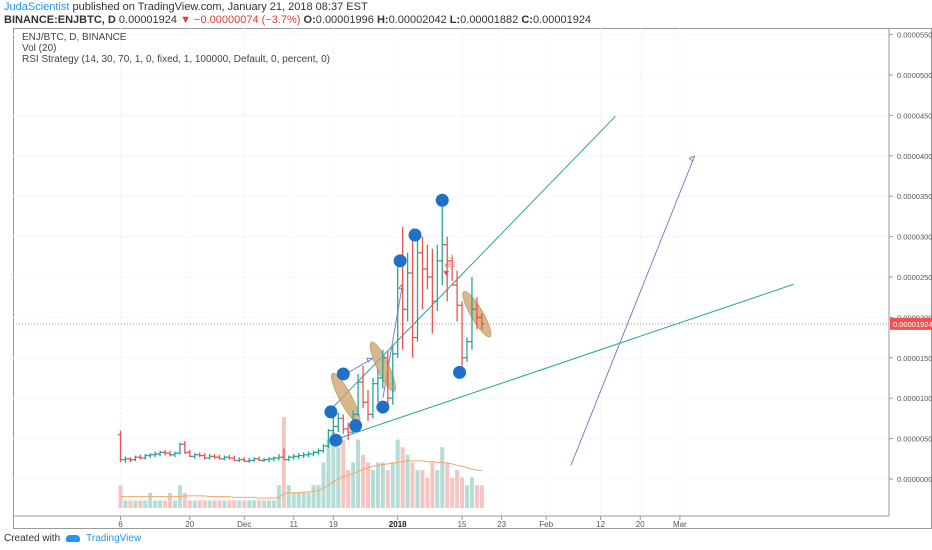 This screenshot has width=932, height=550. Describe the element at coordinates (914, 479) in the screenshot. I see `y-tick-label: 0.00000000` at that location.